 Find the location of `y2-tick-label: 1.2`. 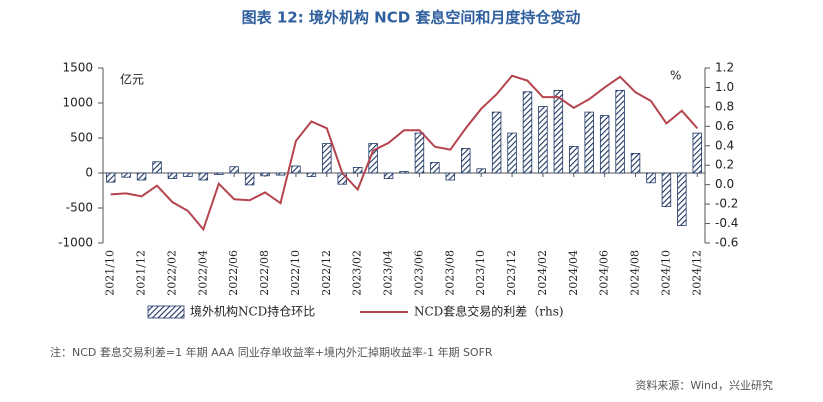

y2-tick-label: 1.2 is located at coordinates (724, 68).